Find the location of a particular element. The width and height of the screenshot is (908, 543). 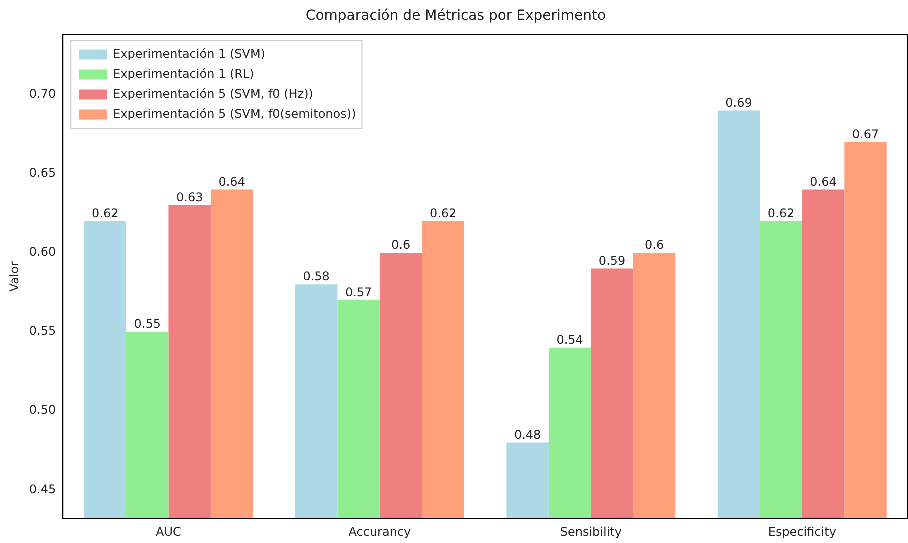

data-label: 0.58 is located at coordinates (316, 277).